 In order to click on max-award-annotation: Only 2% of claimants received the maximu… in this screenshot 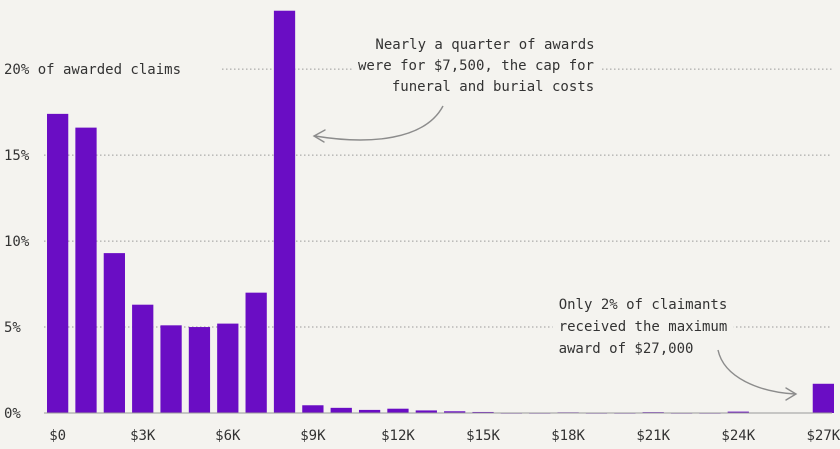, I will do `click(675, 348)`.